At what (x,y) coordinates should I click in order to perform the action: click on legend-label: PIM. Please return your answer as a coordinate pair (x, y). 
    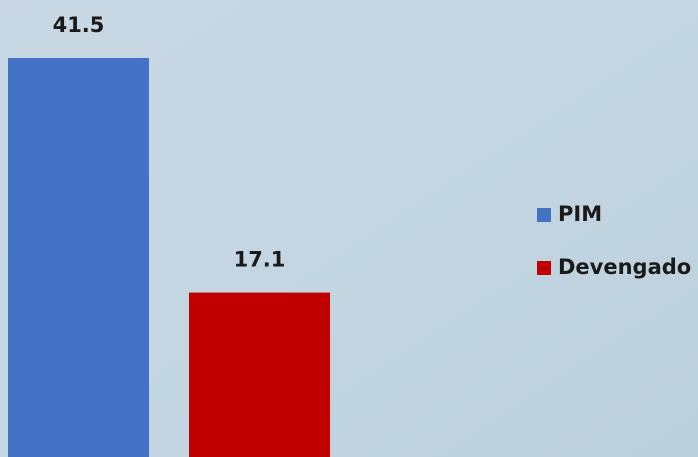
    Looking at the image, I should click on (580, 214).